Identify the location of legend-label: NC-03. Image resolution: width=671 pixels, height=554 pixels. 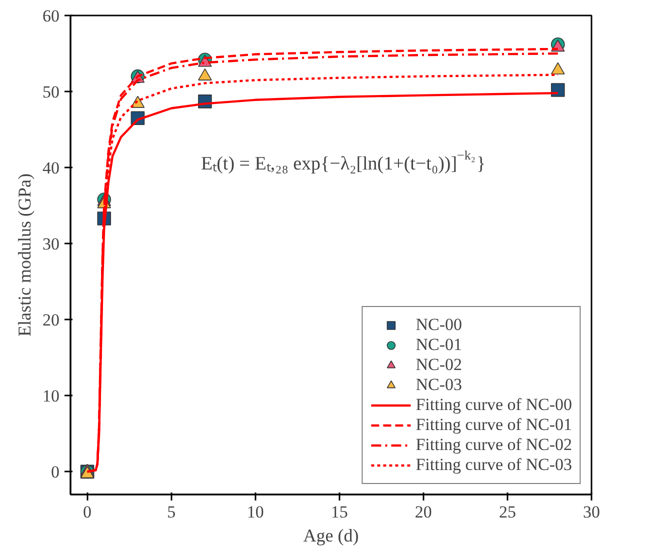
(439, 385).